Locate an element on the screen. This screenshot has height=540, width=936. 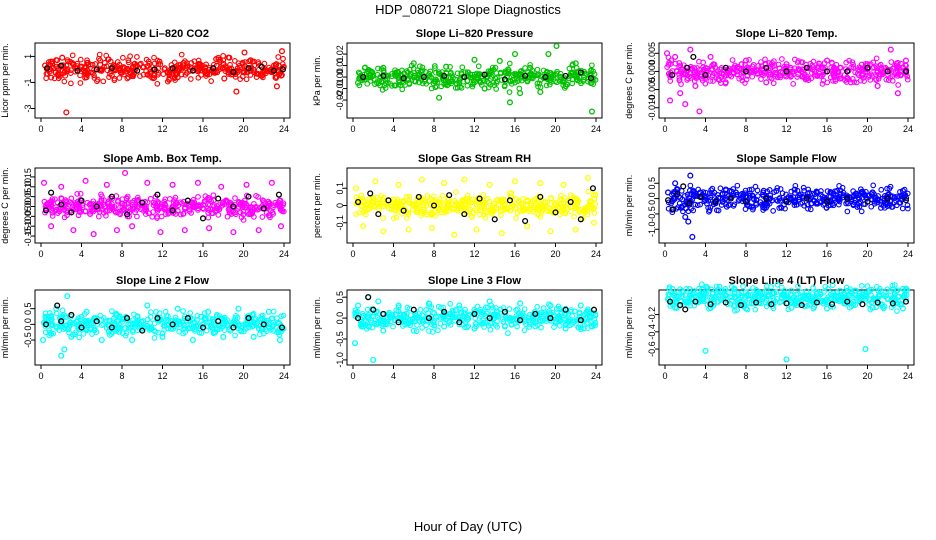
y-tick-label: 0.0 is located at coordinates (652, 198).